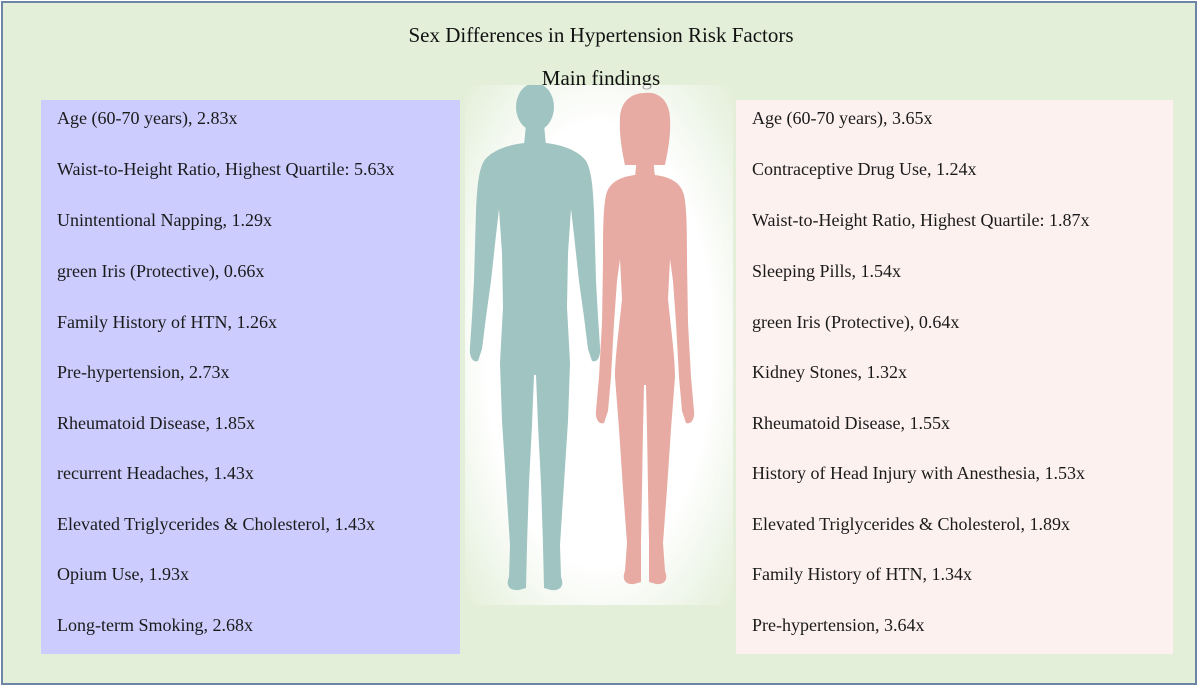  Describe the element at coordinates (156, 423) in the screenshot. I see `men-risk-factor: Rheumatoid Disease, 1.85x` at that location.